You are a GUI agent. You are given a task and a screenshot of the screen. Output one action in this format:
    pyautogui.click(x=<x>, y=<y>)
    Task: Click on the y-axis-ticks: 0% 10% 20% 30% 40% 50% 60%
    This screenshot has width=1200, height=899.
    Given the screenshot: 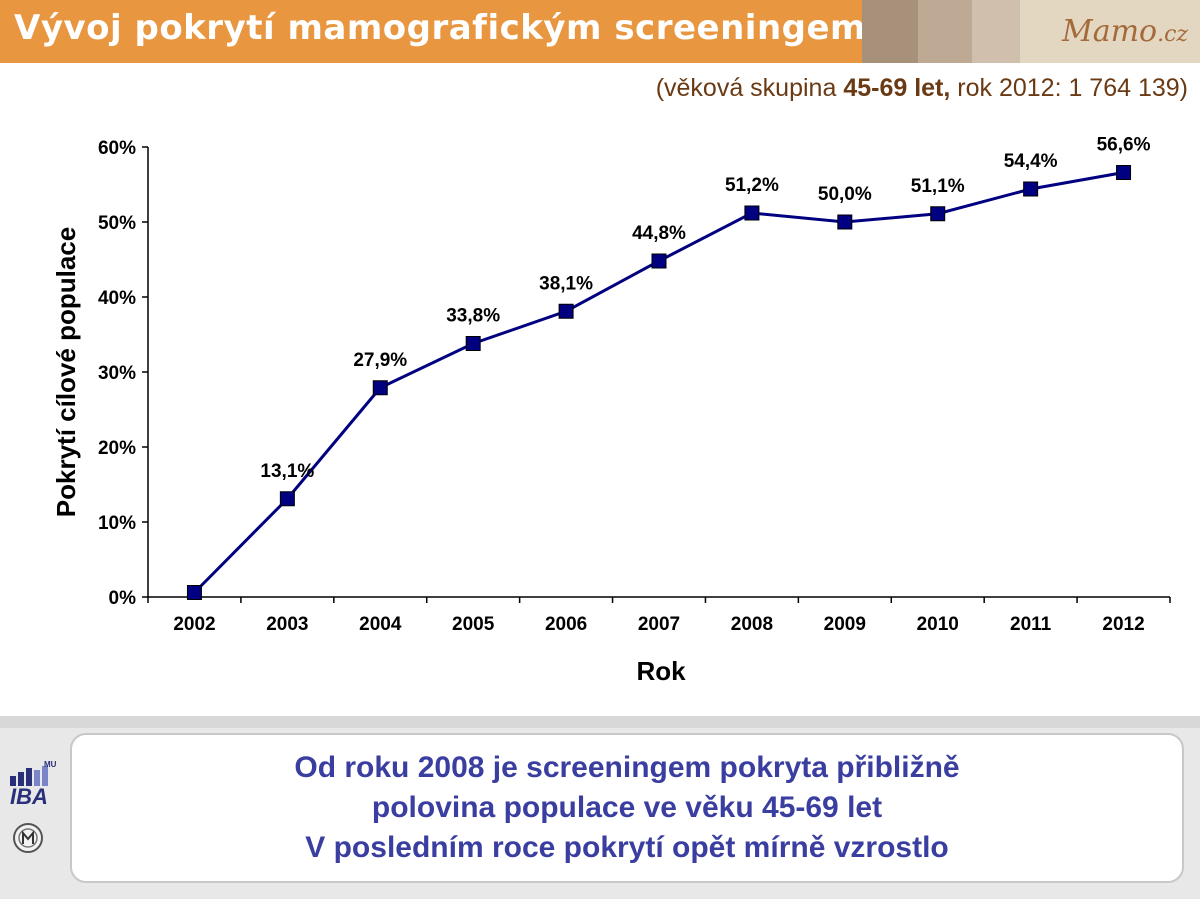 What is the action you would take?
    pyautogui.click(x=123, y=373)
    